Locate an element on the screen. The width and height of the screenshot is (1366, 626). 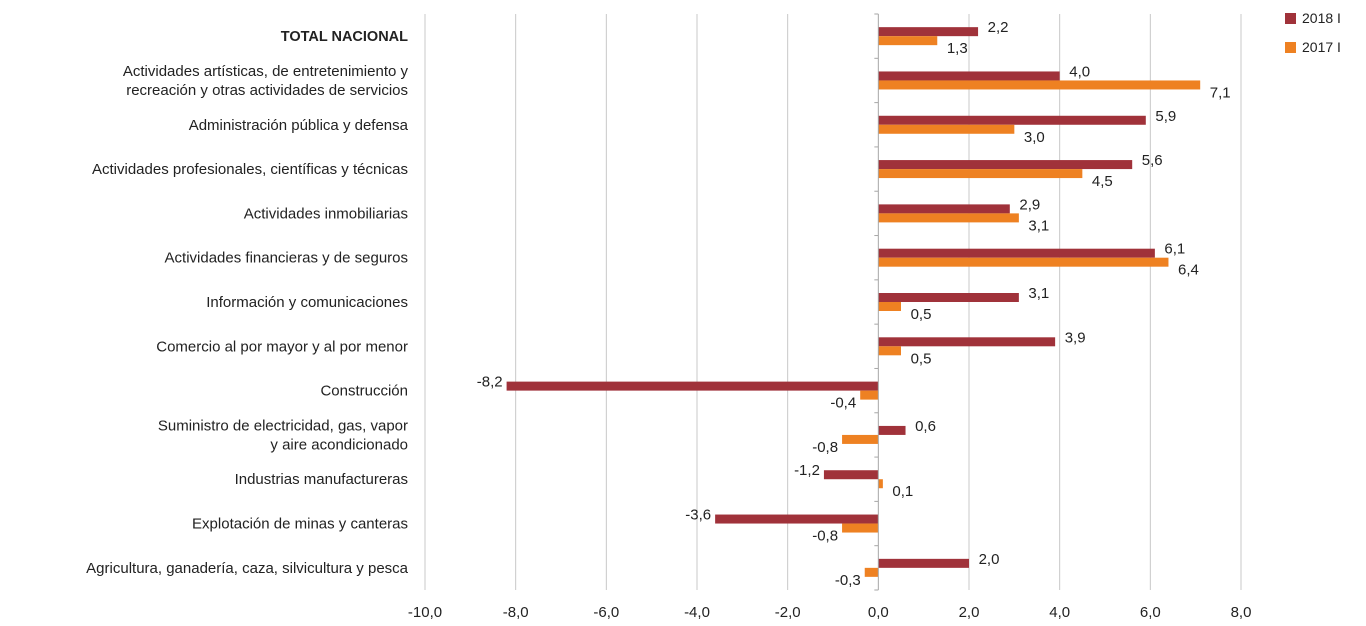
data-label: 2,9 is located at coordinates (1029, 204).